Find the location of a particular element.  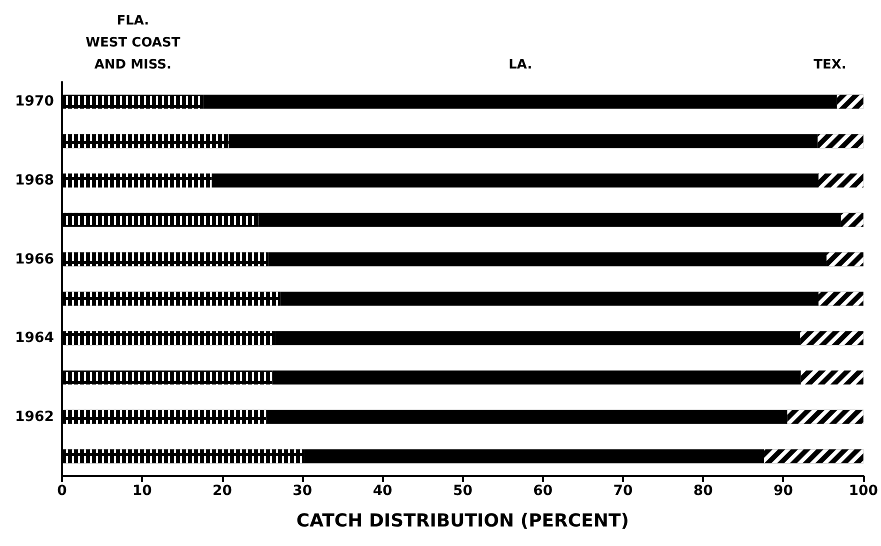

y-tick-label: 1962 is located at coordinates (34, 416).